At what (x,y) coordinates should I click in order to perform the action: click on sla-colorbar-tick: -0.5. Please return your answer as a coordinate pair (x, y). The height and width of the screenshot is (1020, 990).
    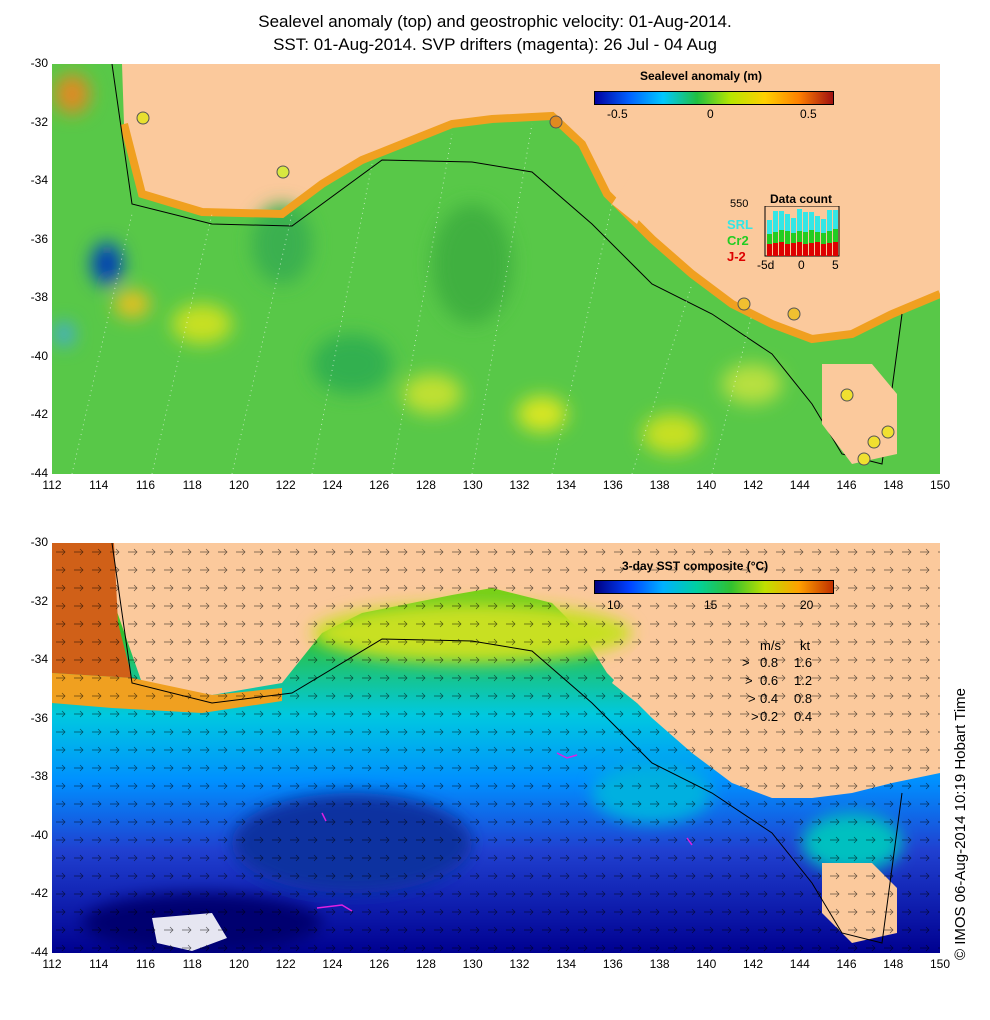
    Looking at the image, I should click on (617, 114).